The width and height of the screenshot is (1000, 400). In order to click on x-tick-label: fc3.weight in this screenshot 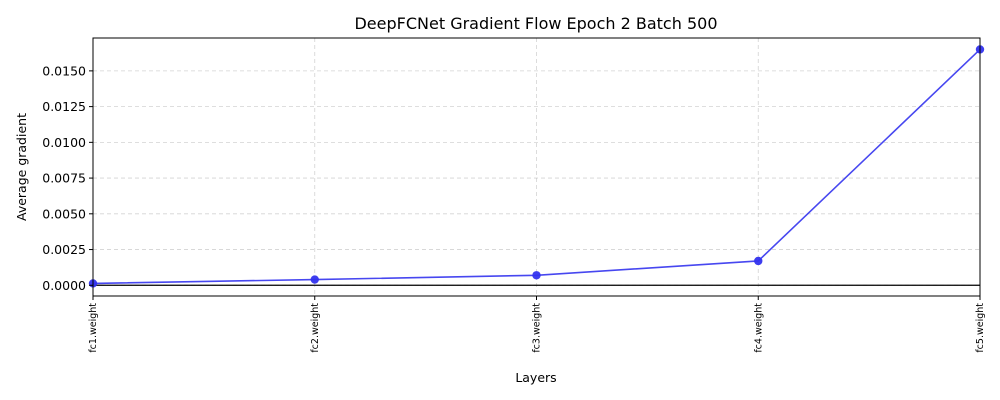, I will do `click(537, 328)`.